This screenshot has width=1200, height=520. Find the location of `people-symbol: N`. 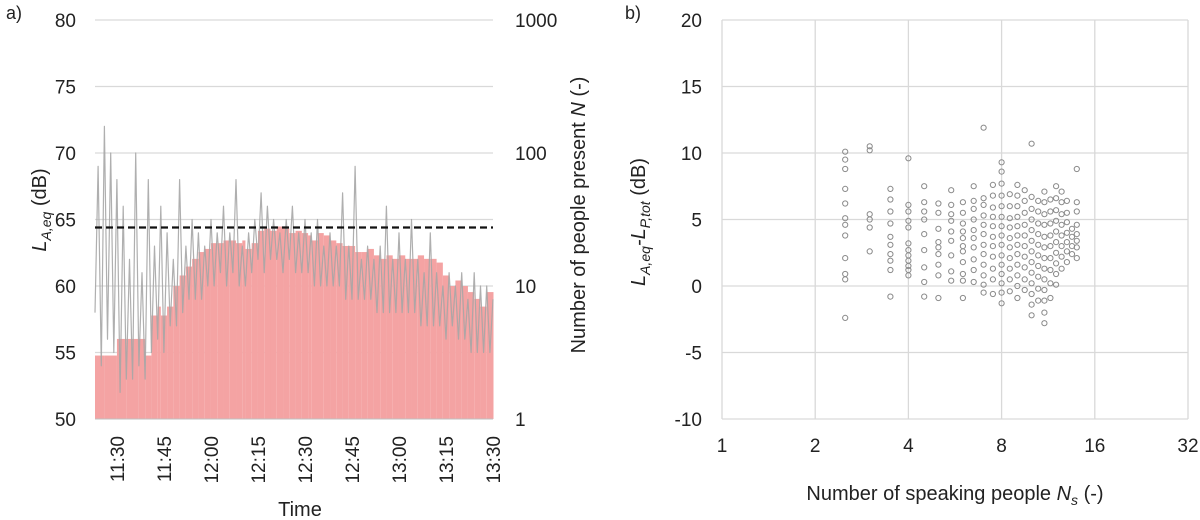

people-symbol: N is located at coordinates (579, 109).